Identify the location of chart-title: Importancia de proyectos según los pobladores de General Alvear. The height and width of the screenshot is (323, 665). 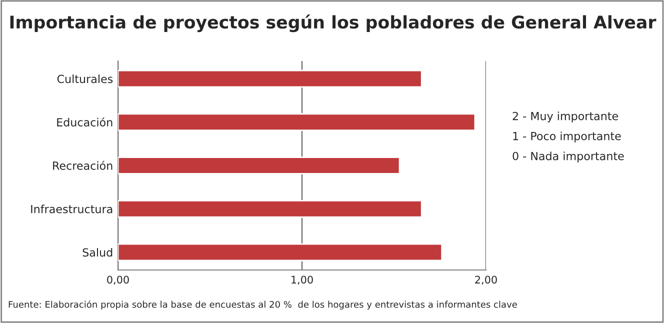
(333, 23).